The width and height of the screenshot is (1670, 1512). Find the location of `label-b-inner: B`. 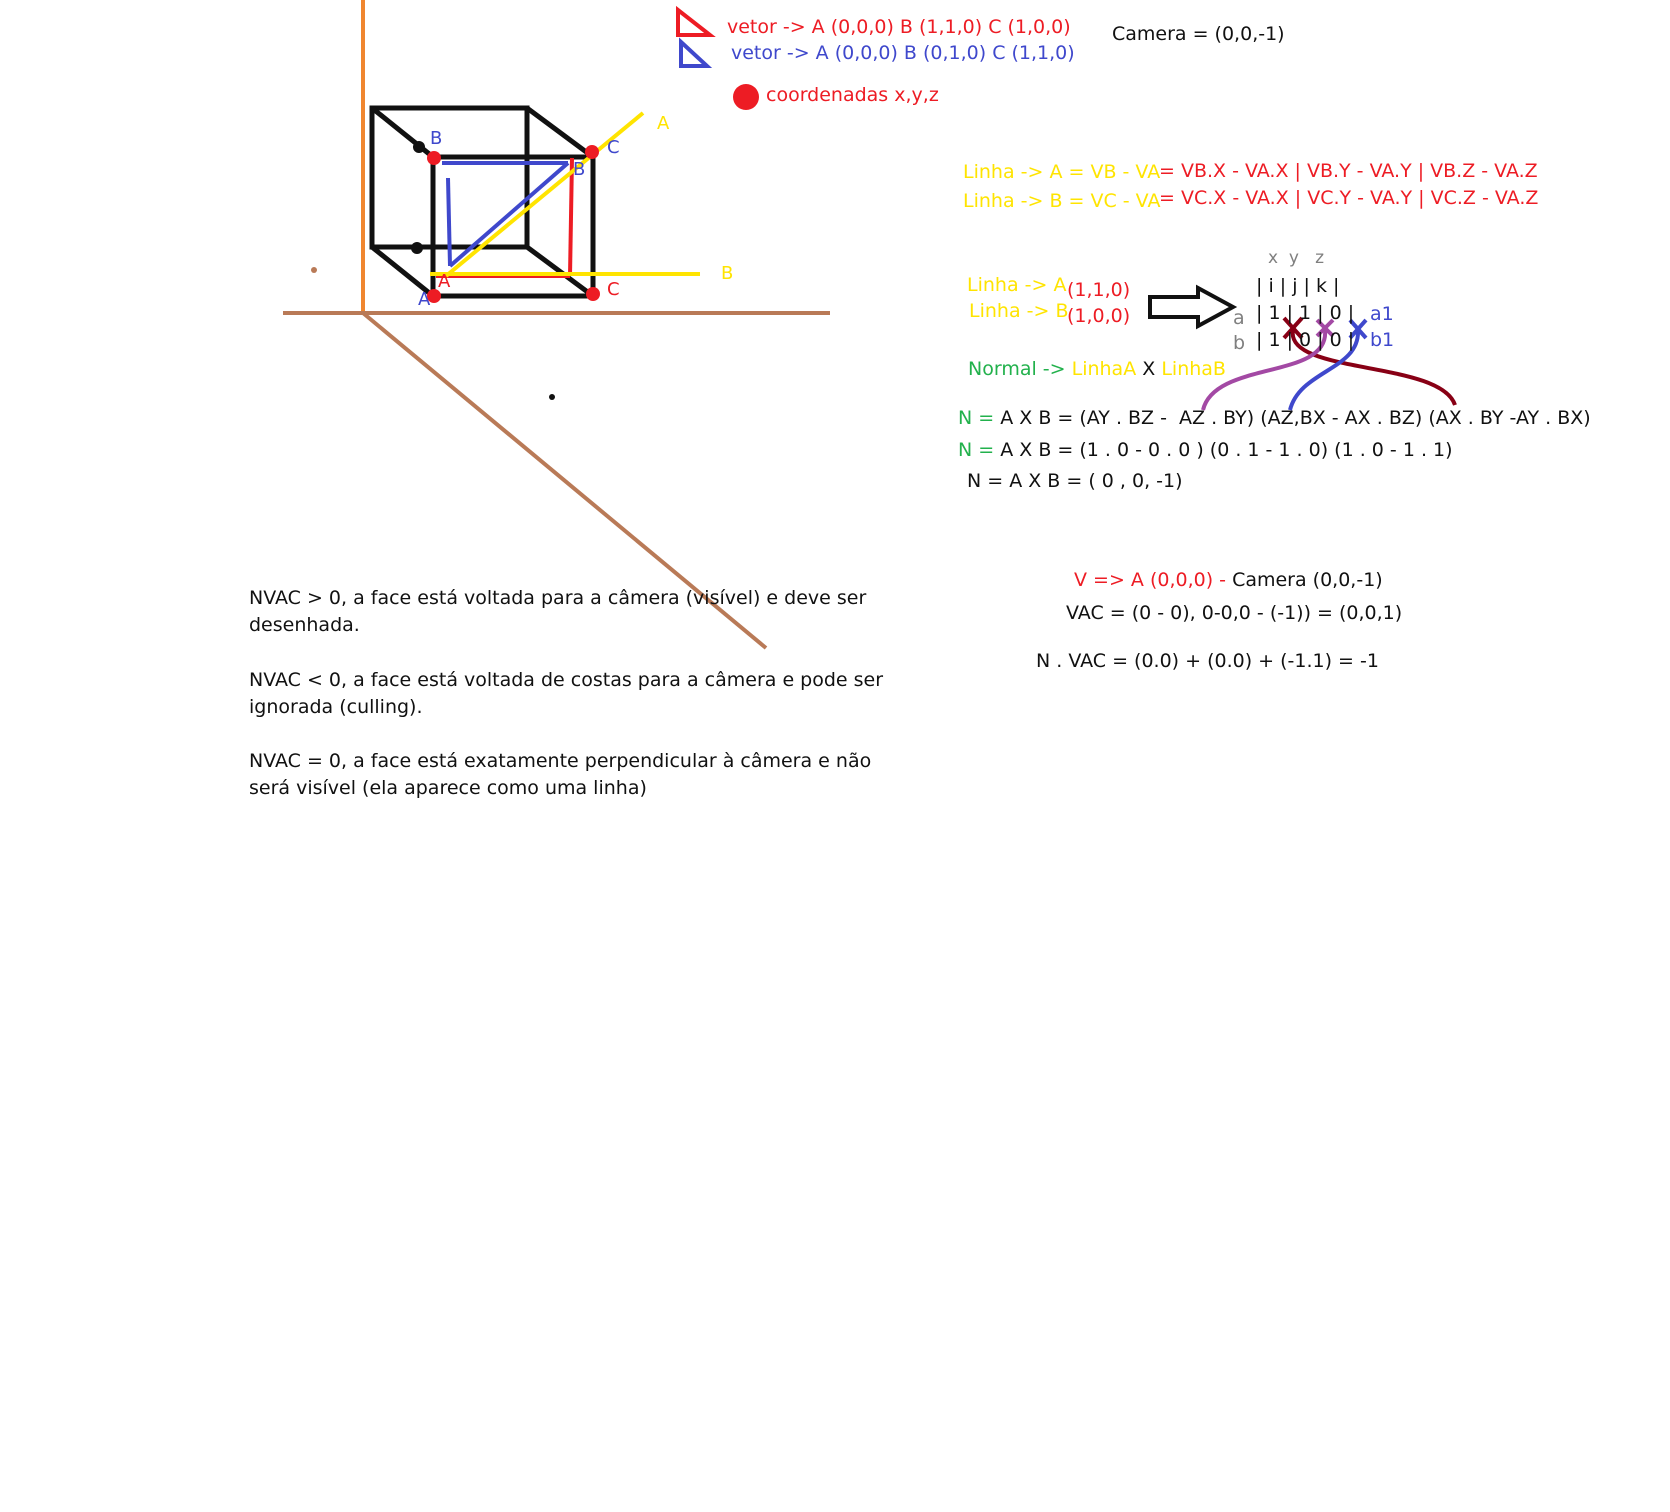

label-b-inner: B is located at coordinates (579, 169).